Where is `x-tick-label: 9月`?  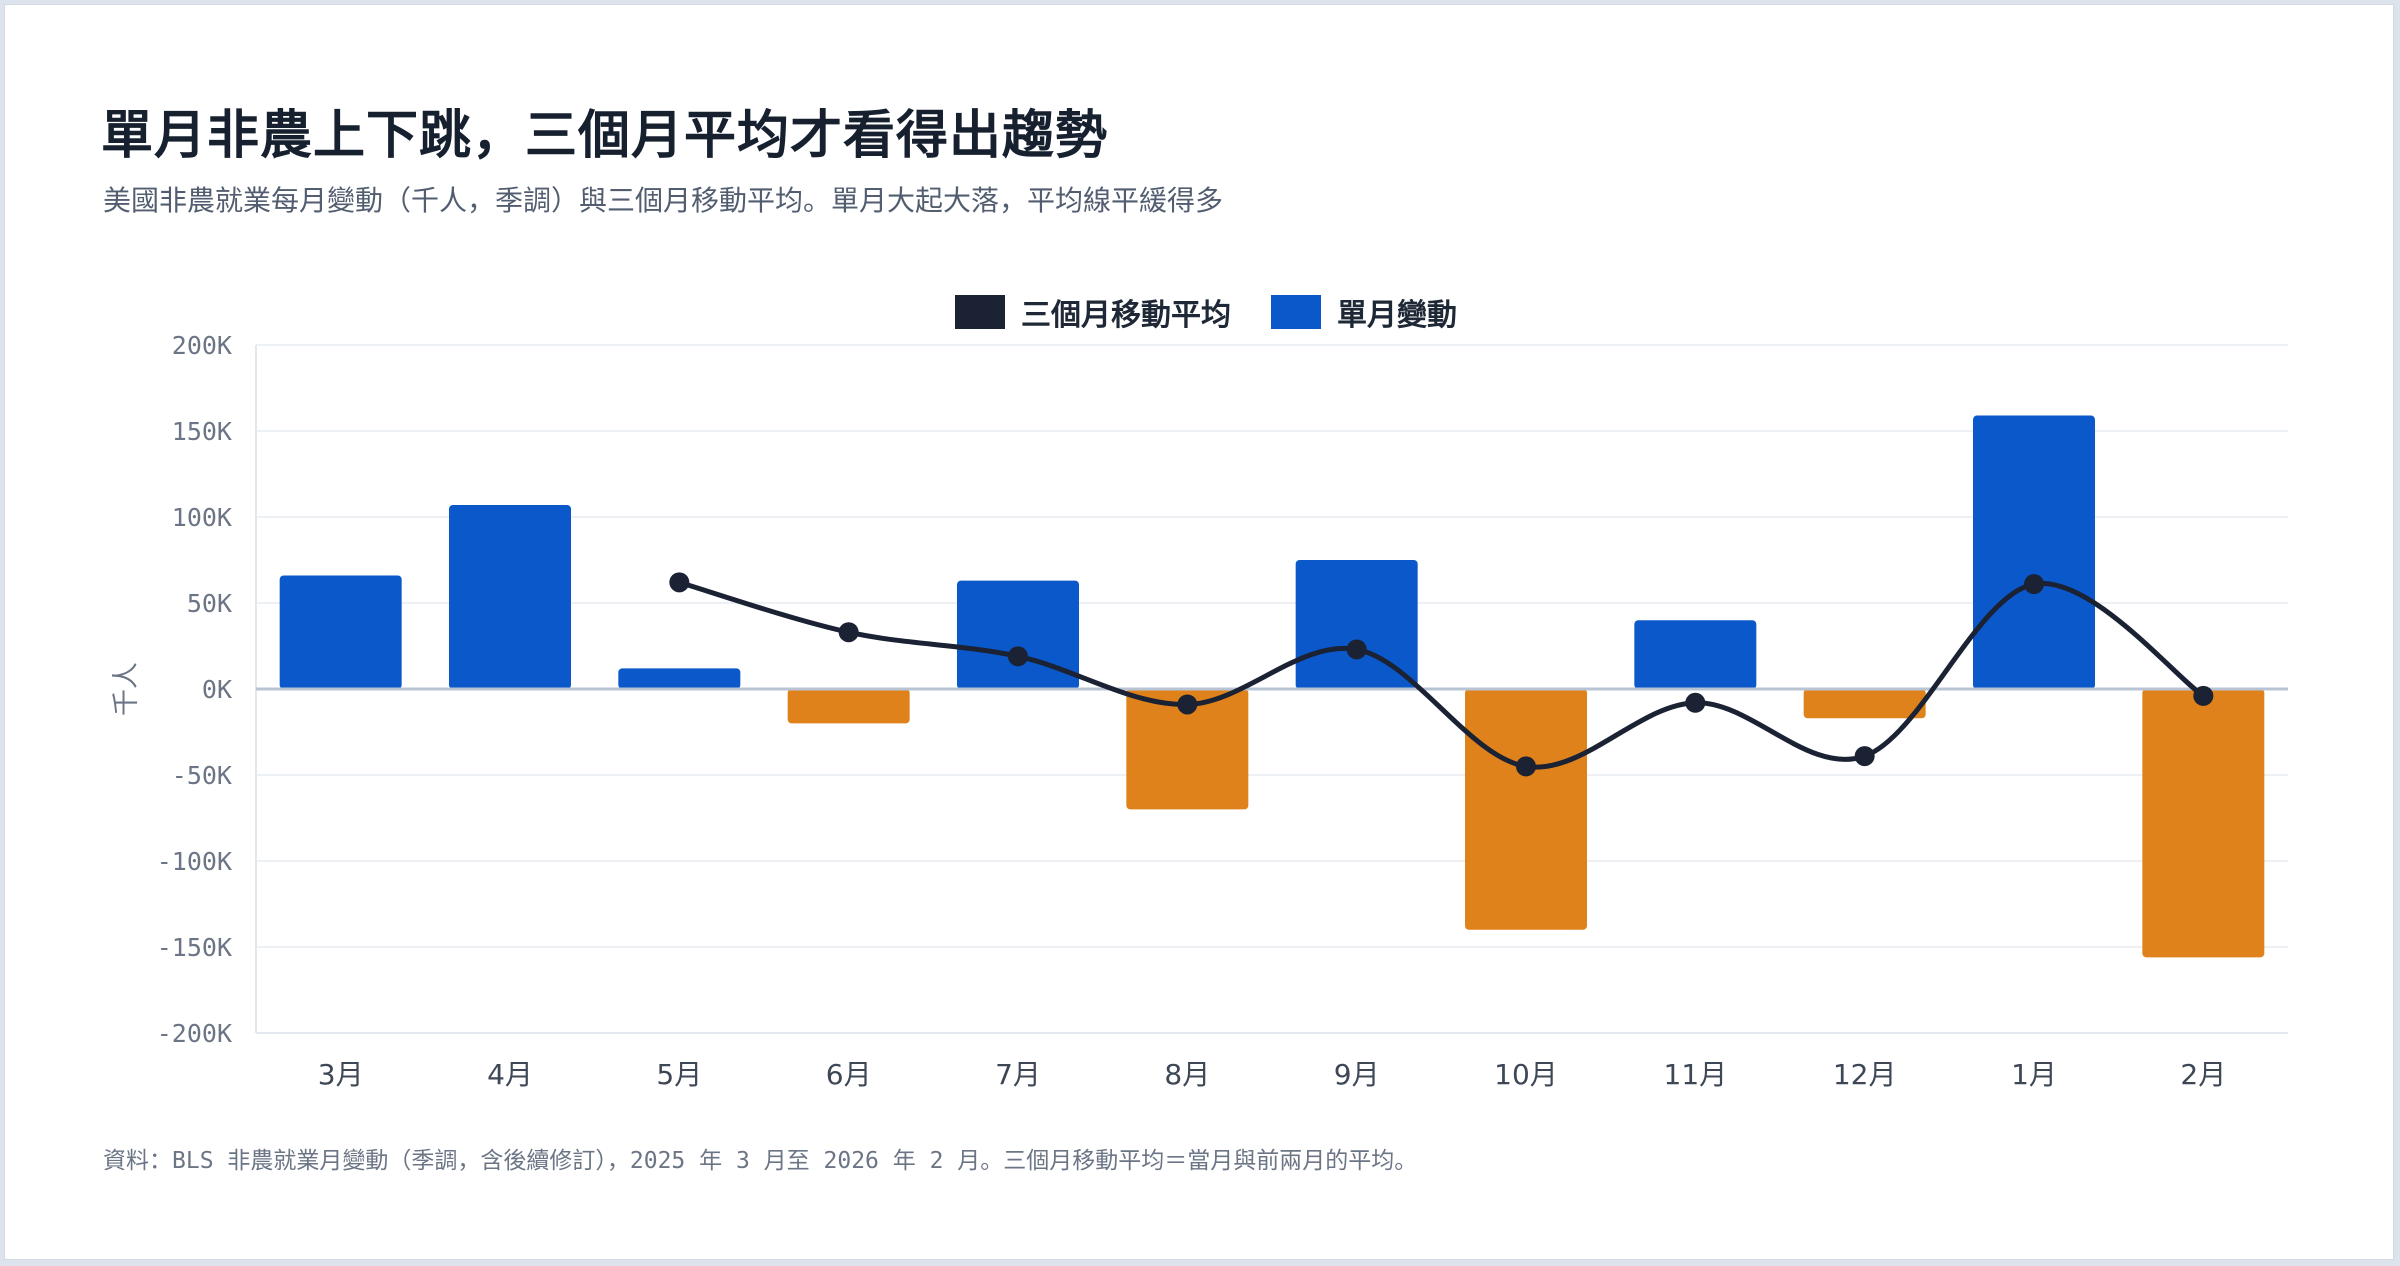
x-tick-label: 9月 is located at coordinates (1357, 1074).